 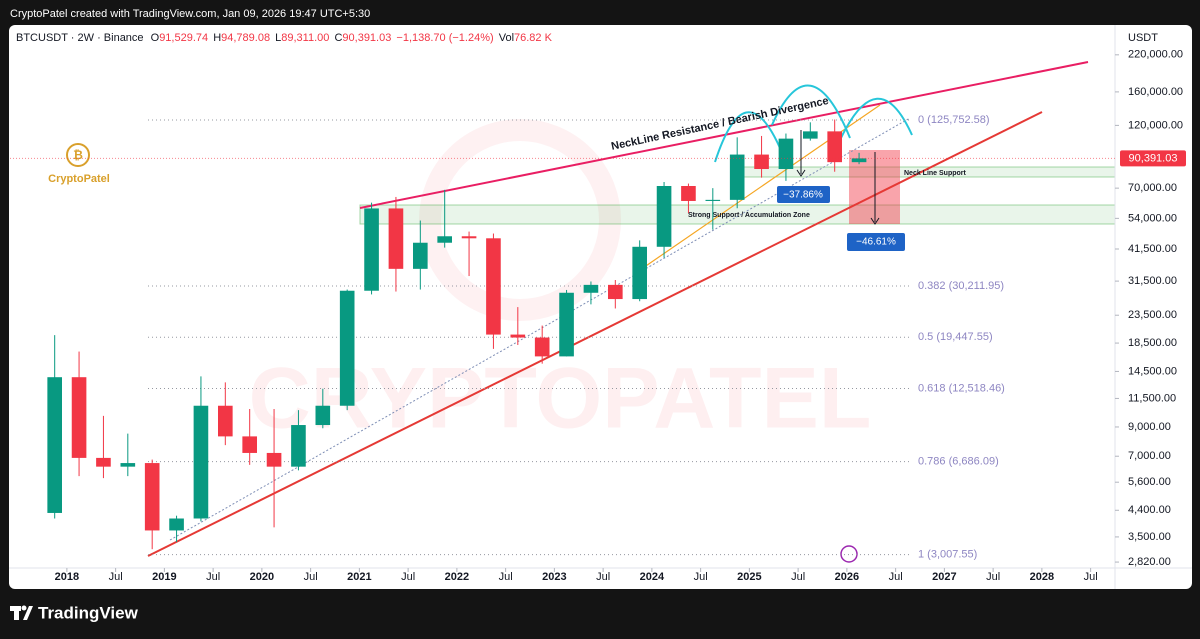 I want to click on footer-logo, so click(x=24, y=608).